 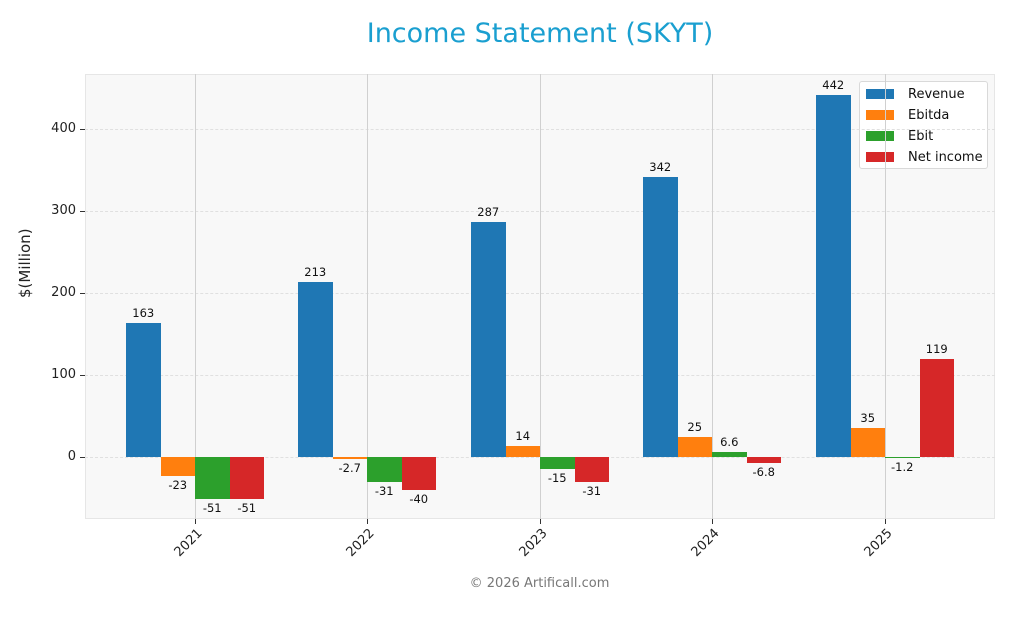 What do you see at coordinates (522, 451) in the screenshot?
I see `bar-ebitda-2023` at bounding box center [522, 451].